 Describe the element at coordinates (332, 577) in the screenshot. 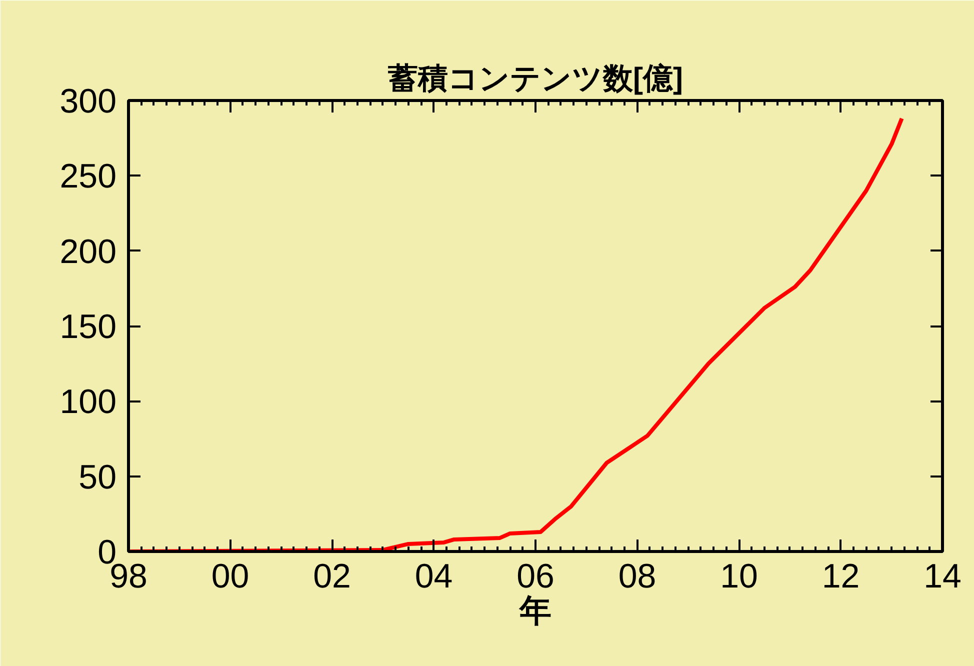

I see `x-tick-label: 02` at that location.